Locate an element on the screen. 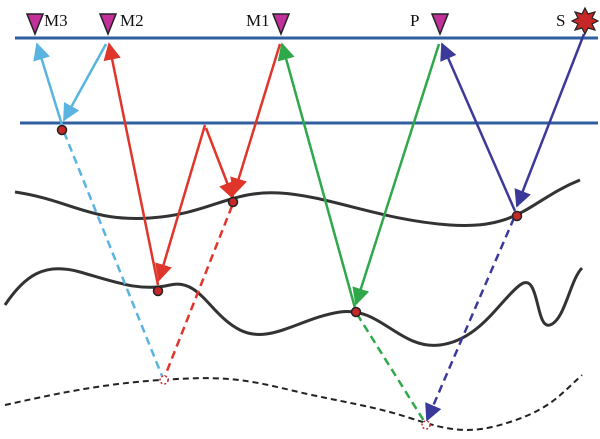  label: M3 is located at coordinates (56, 20).